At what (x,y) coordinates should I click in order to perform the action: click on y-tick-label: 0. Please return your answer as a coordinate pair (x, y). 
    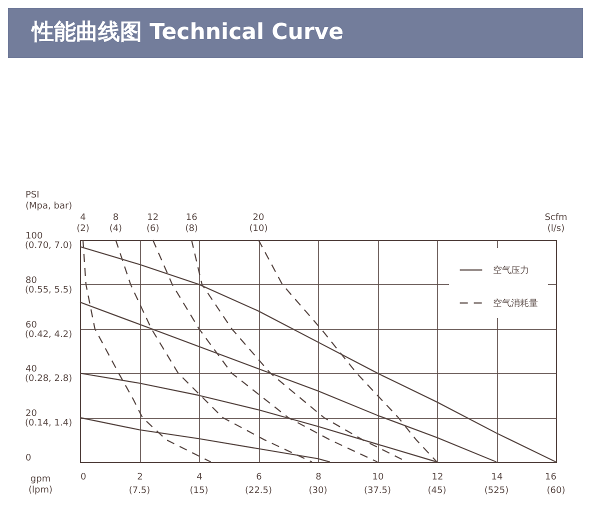
    Looking at the image, I should click on (29, 459).